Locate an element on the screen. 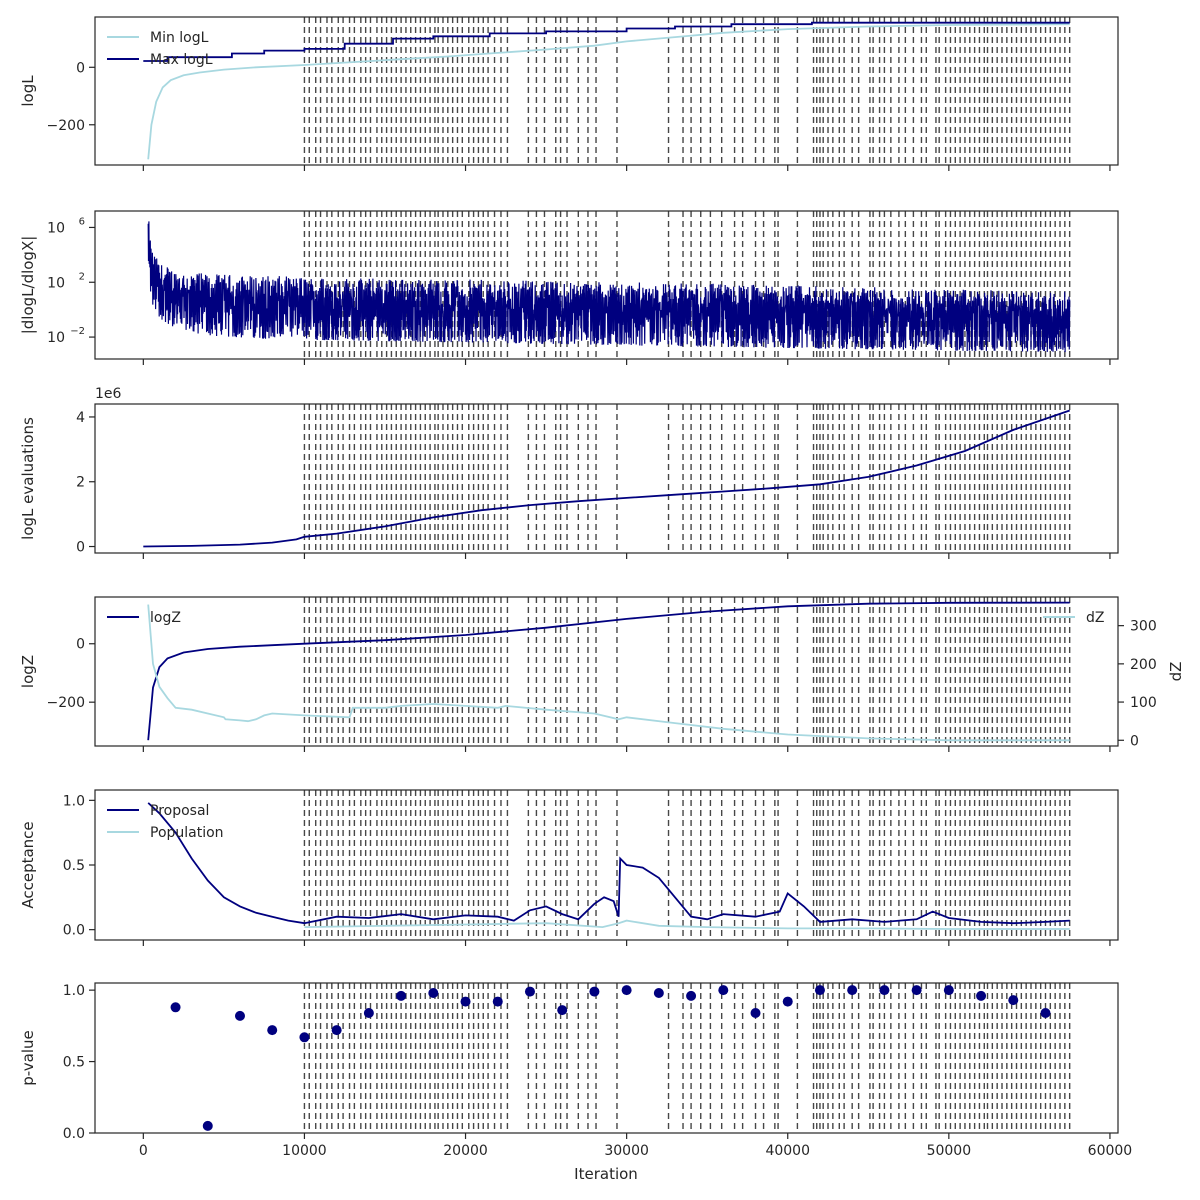 This screenshot has height=1200, width=1200. series-line-logz is located at coordinates (608, 671).